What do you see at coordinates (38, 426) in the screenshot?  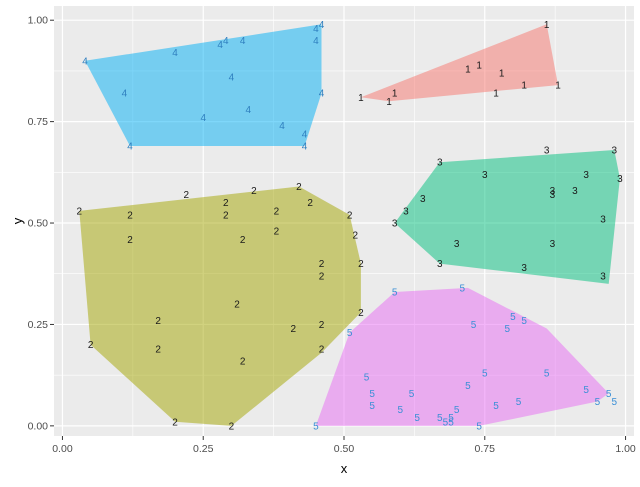 I see `y-tick-label: 0.00` at bounding box center [38, 426].